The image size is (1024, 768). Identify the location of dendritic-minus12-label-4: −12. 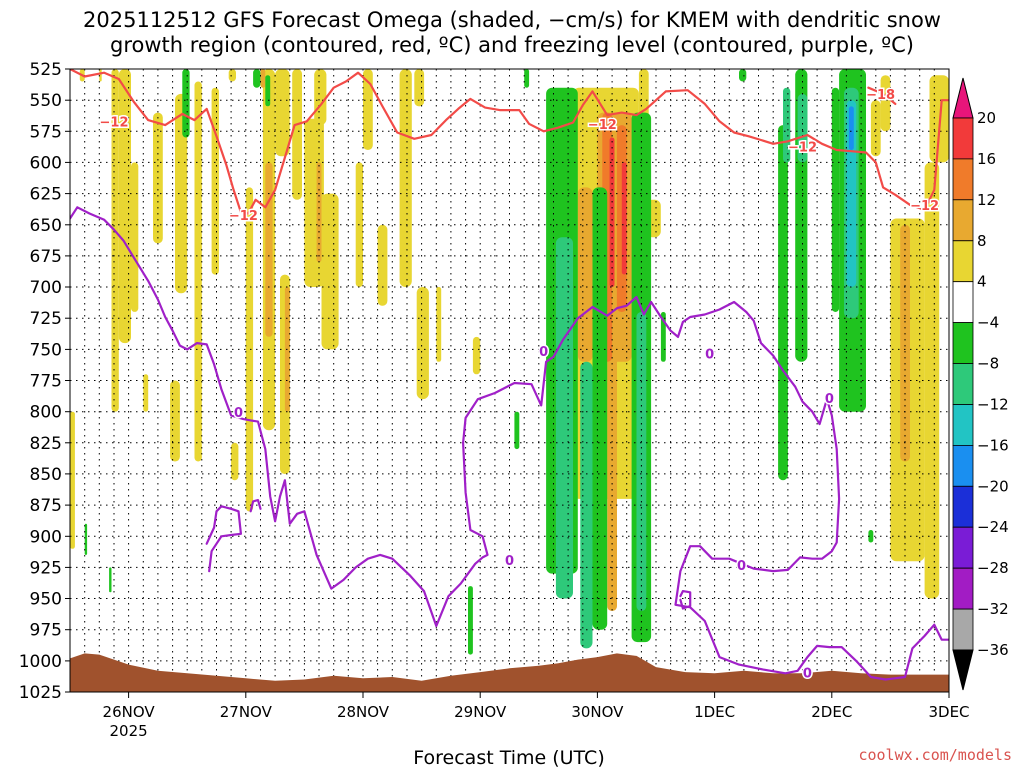
(924, 206).